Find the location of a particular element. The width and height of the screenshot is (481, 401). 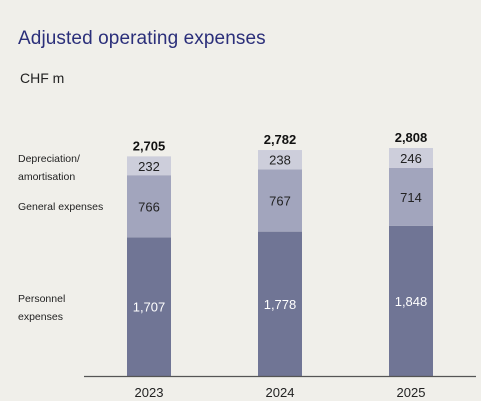

x-tick-label-2023: 2023 is located at coordinates (149, 392).